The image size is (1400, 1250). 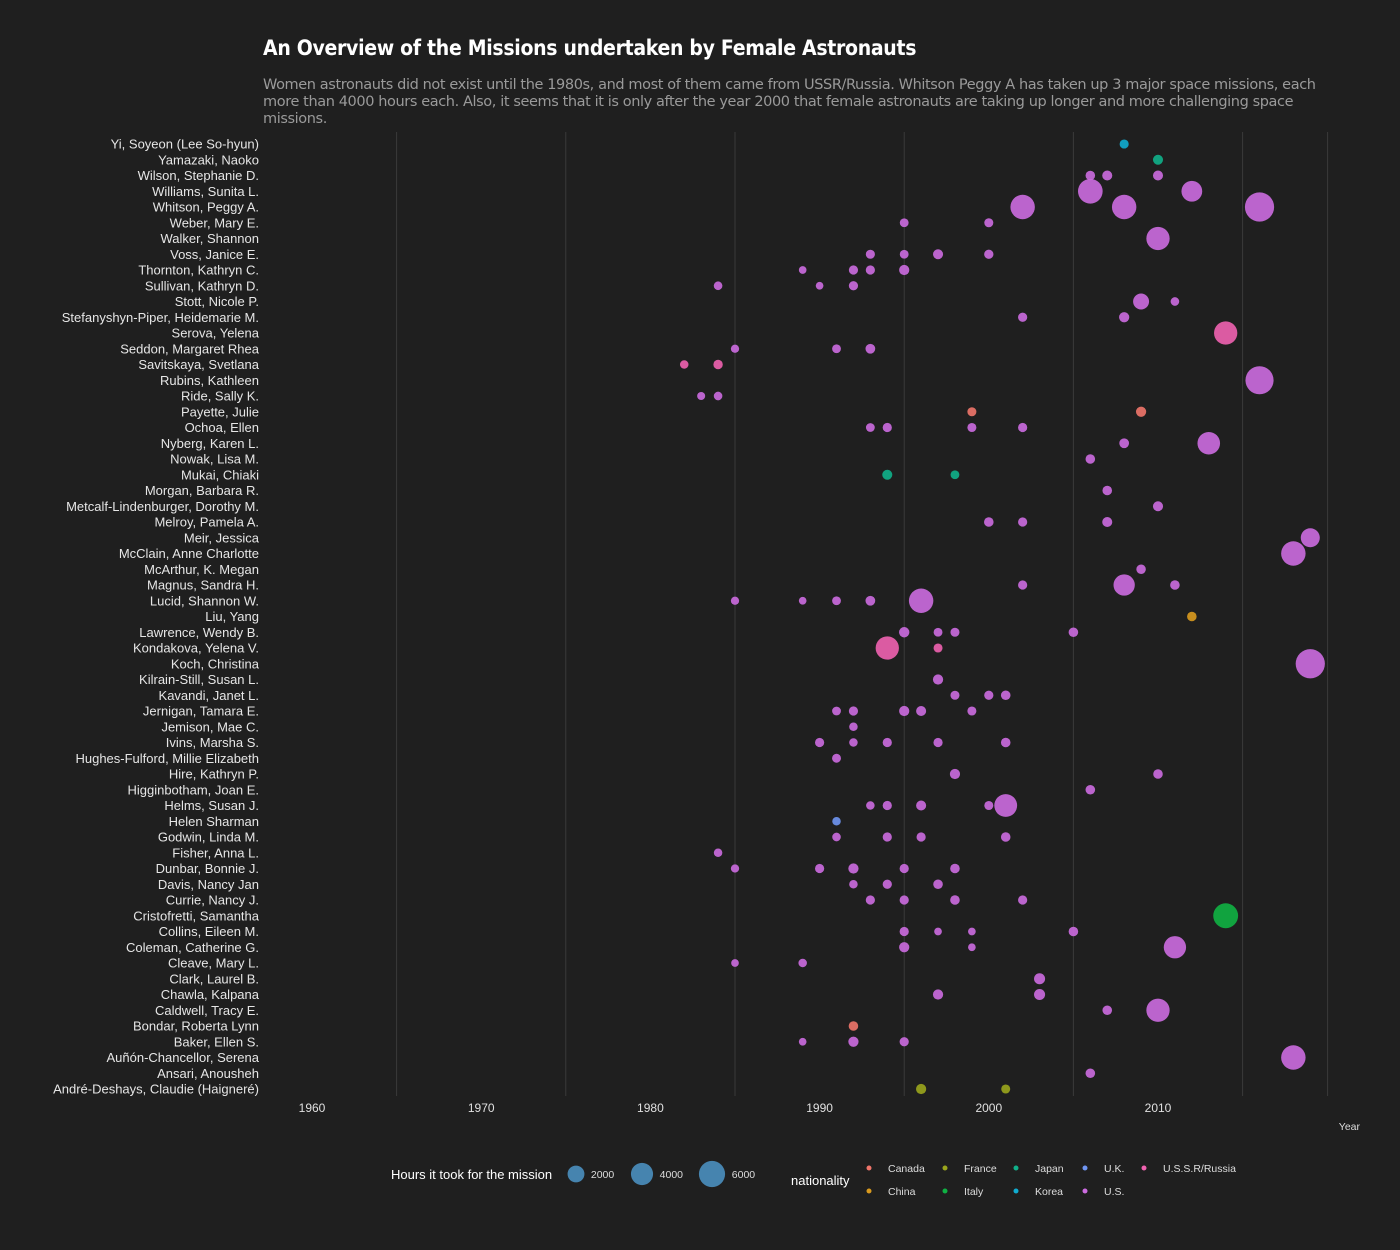 I want to click on y-tick-label: Davis, Nancy Jan, so click(x=208, y=884).